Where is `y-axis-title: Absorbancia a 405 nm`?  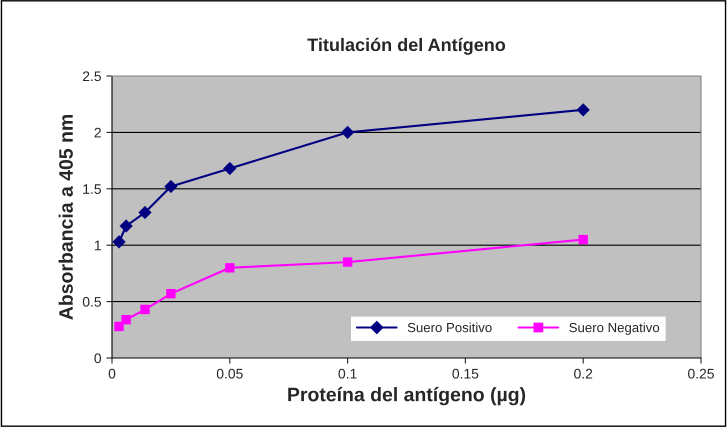
y-axis-title: Absorbancia a 405 nm is located at coordinates (65, 217).